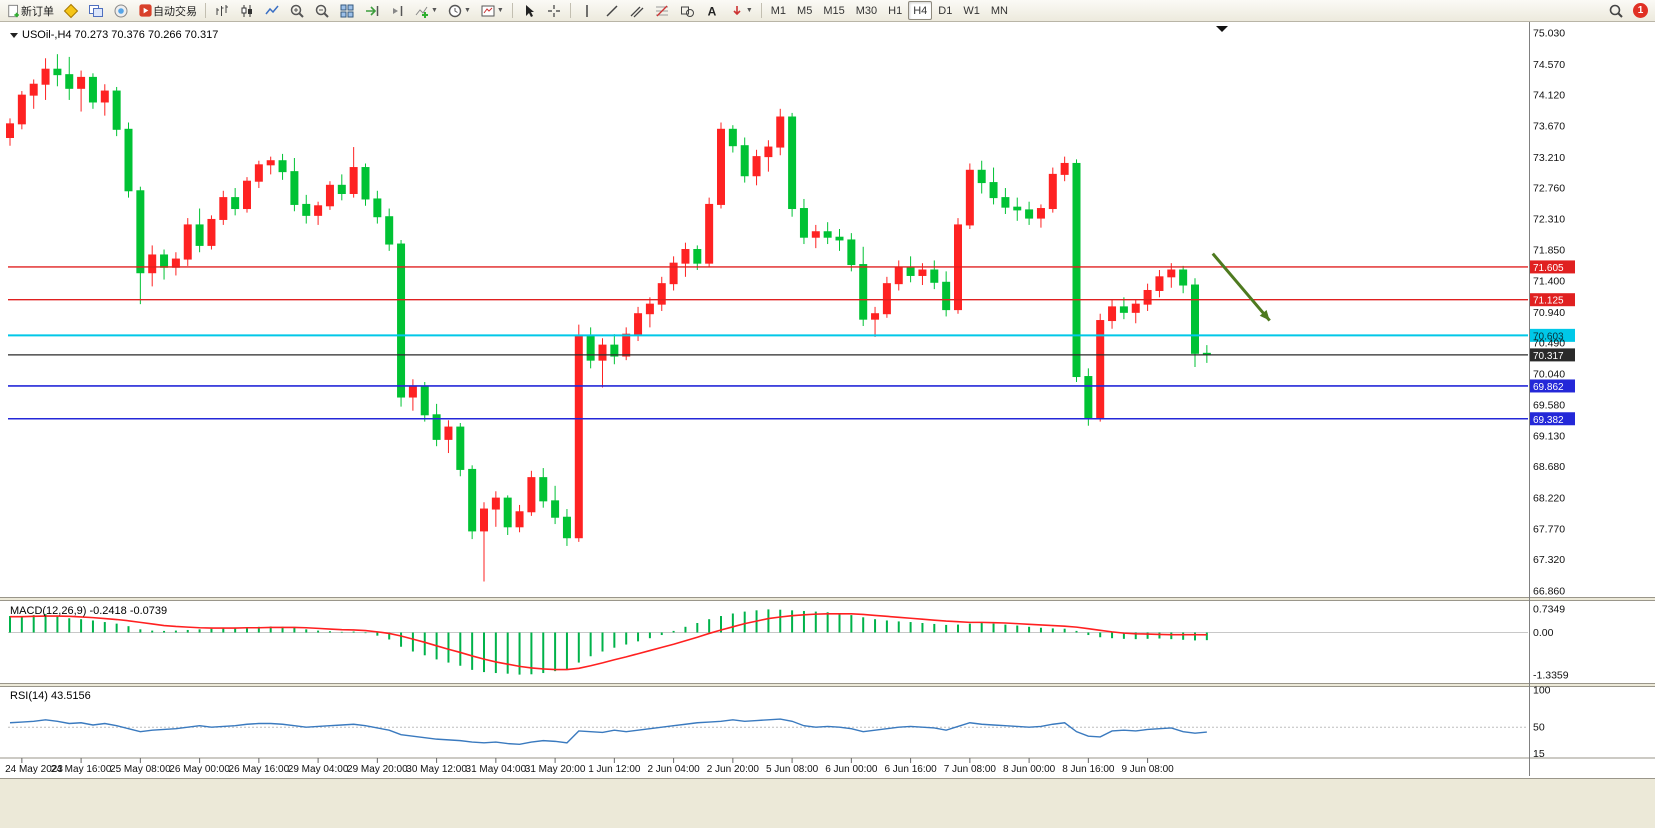 Image resolution: width=1655 pixels, height=828 pixels. What do you see at coordinates (1549, 251) in the screenshot?
I see `price-axis-label: 71.850` at bounding box center [1549, 251].